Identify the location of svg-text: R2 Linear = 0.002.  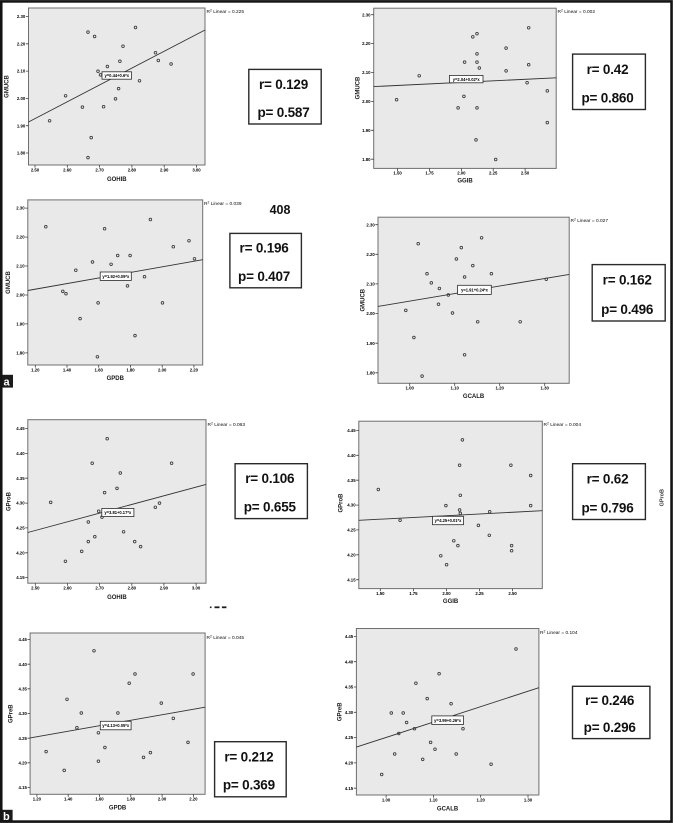
(577, 12).